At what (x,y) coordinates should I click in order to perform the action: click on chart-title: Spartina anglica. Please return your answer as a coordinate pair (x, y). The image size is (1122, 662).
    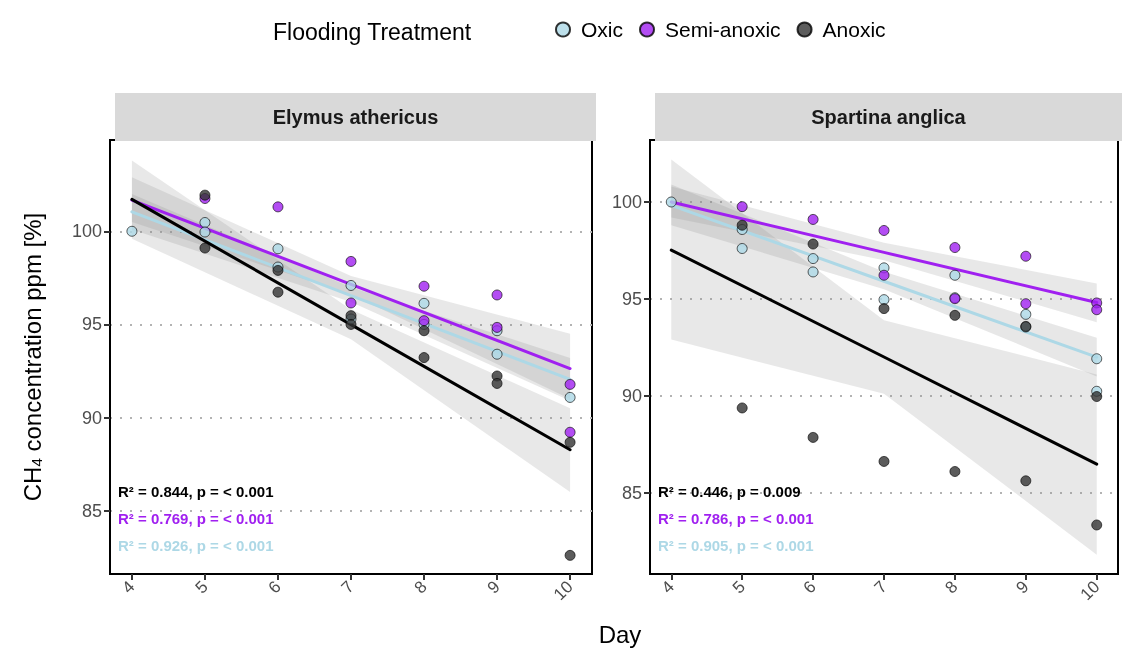
    Looking at the image, I should click on (889, 117).